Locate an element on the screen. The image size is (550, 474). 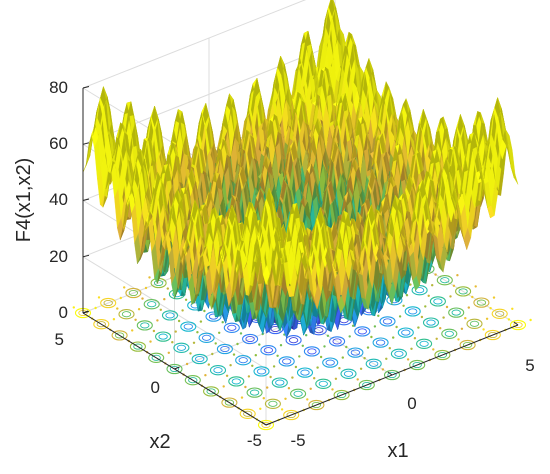
x2-axis-label: x2 is located at coordinates (159, 442).